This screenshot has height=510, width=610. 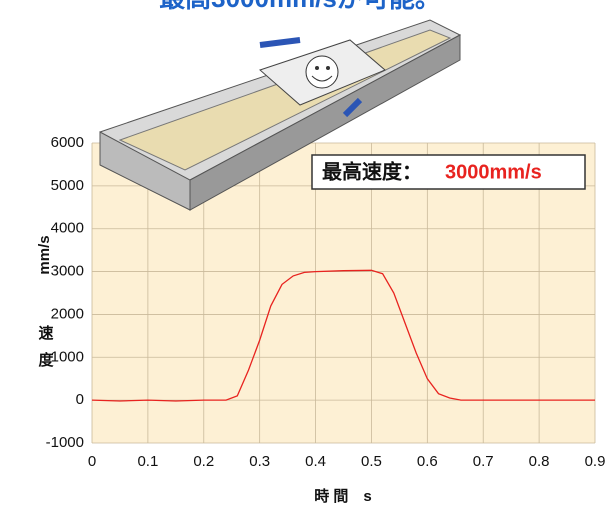 I want to click on x-tick-label: 0.4, so click(x=315, y=461).